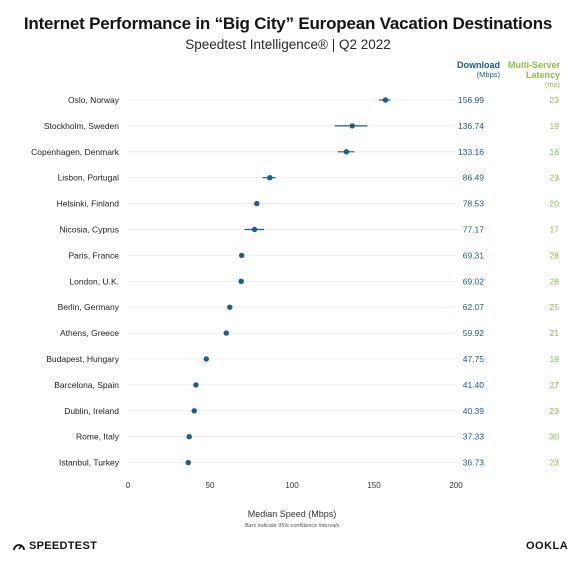 Image resolution: width=576 pixels, height=567 pixels. Describe the element at coordinates (292, 514) in the screenshot. I see `x-axis-label: Median Speed (Mbps)` at that location.